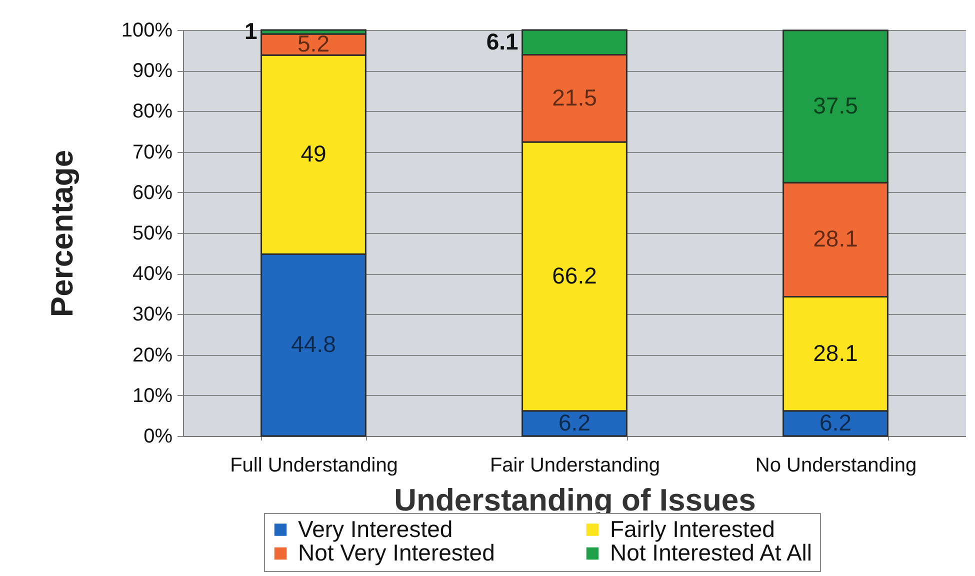 The width and height of the screenshot is (975, 576). I want to click on y-tick-label: 90%, so click(152, 71).